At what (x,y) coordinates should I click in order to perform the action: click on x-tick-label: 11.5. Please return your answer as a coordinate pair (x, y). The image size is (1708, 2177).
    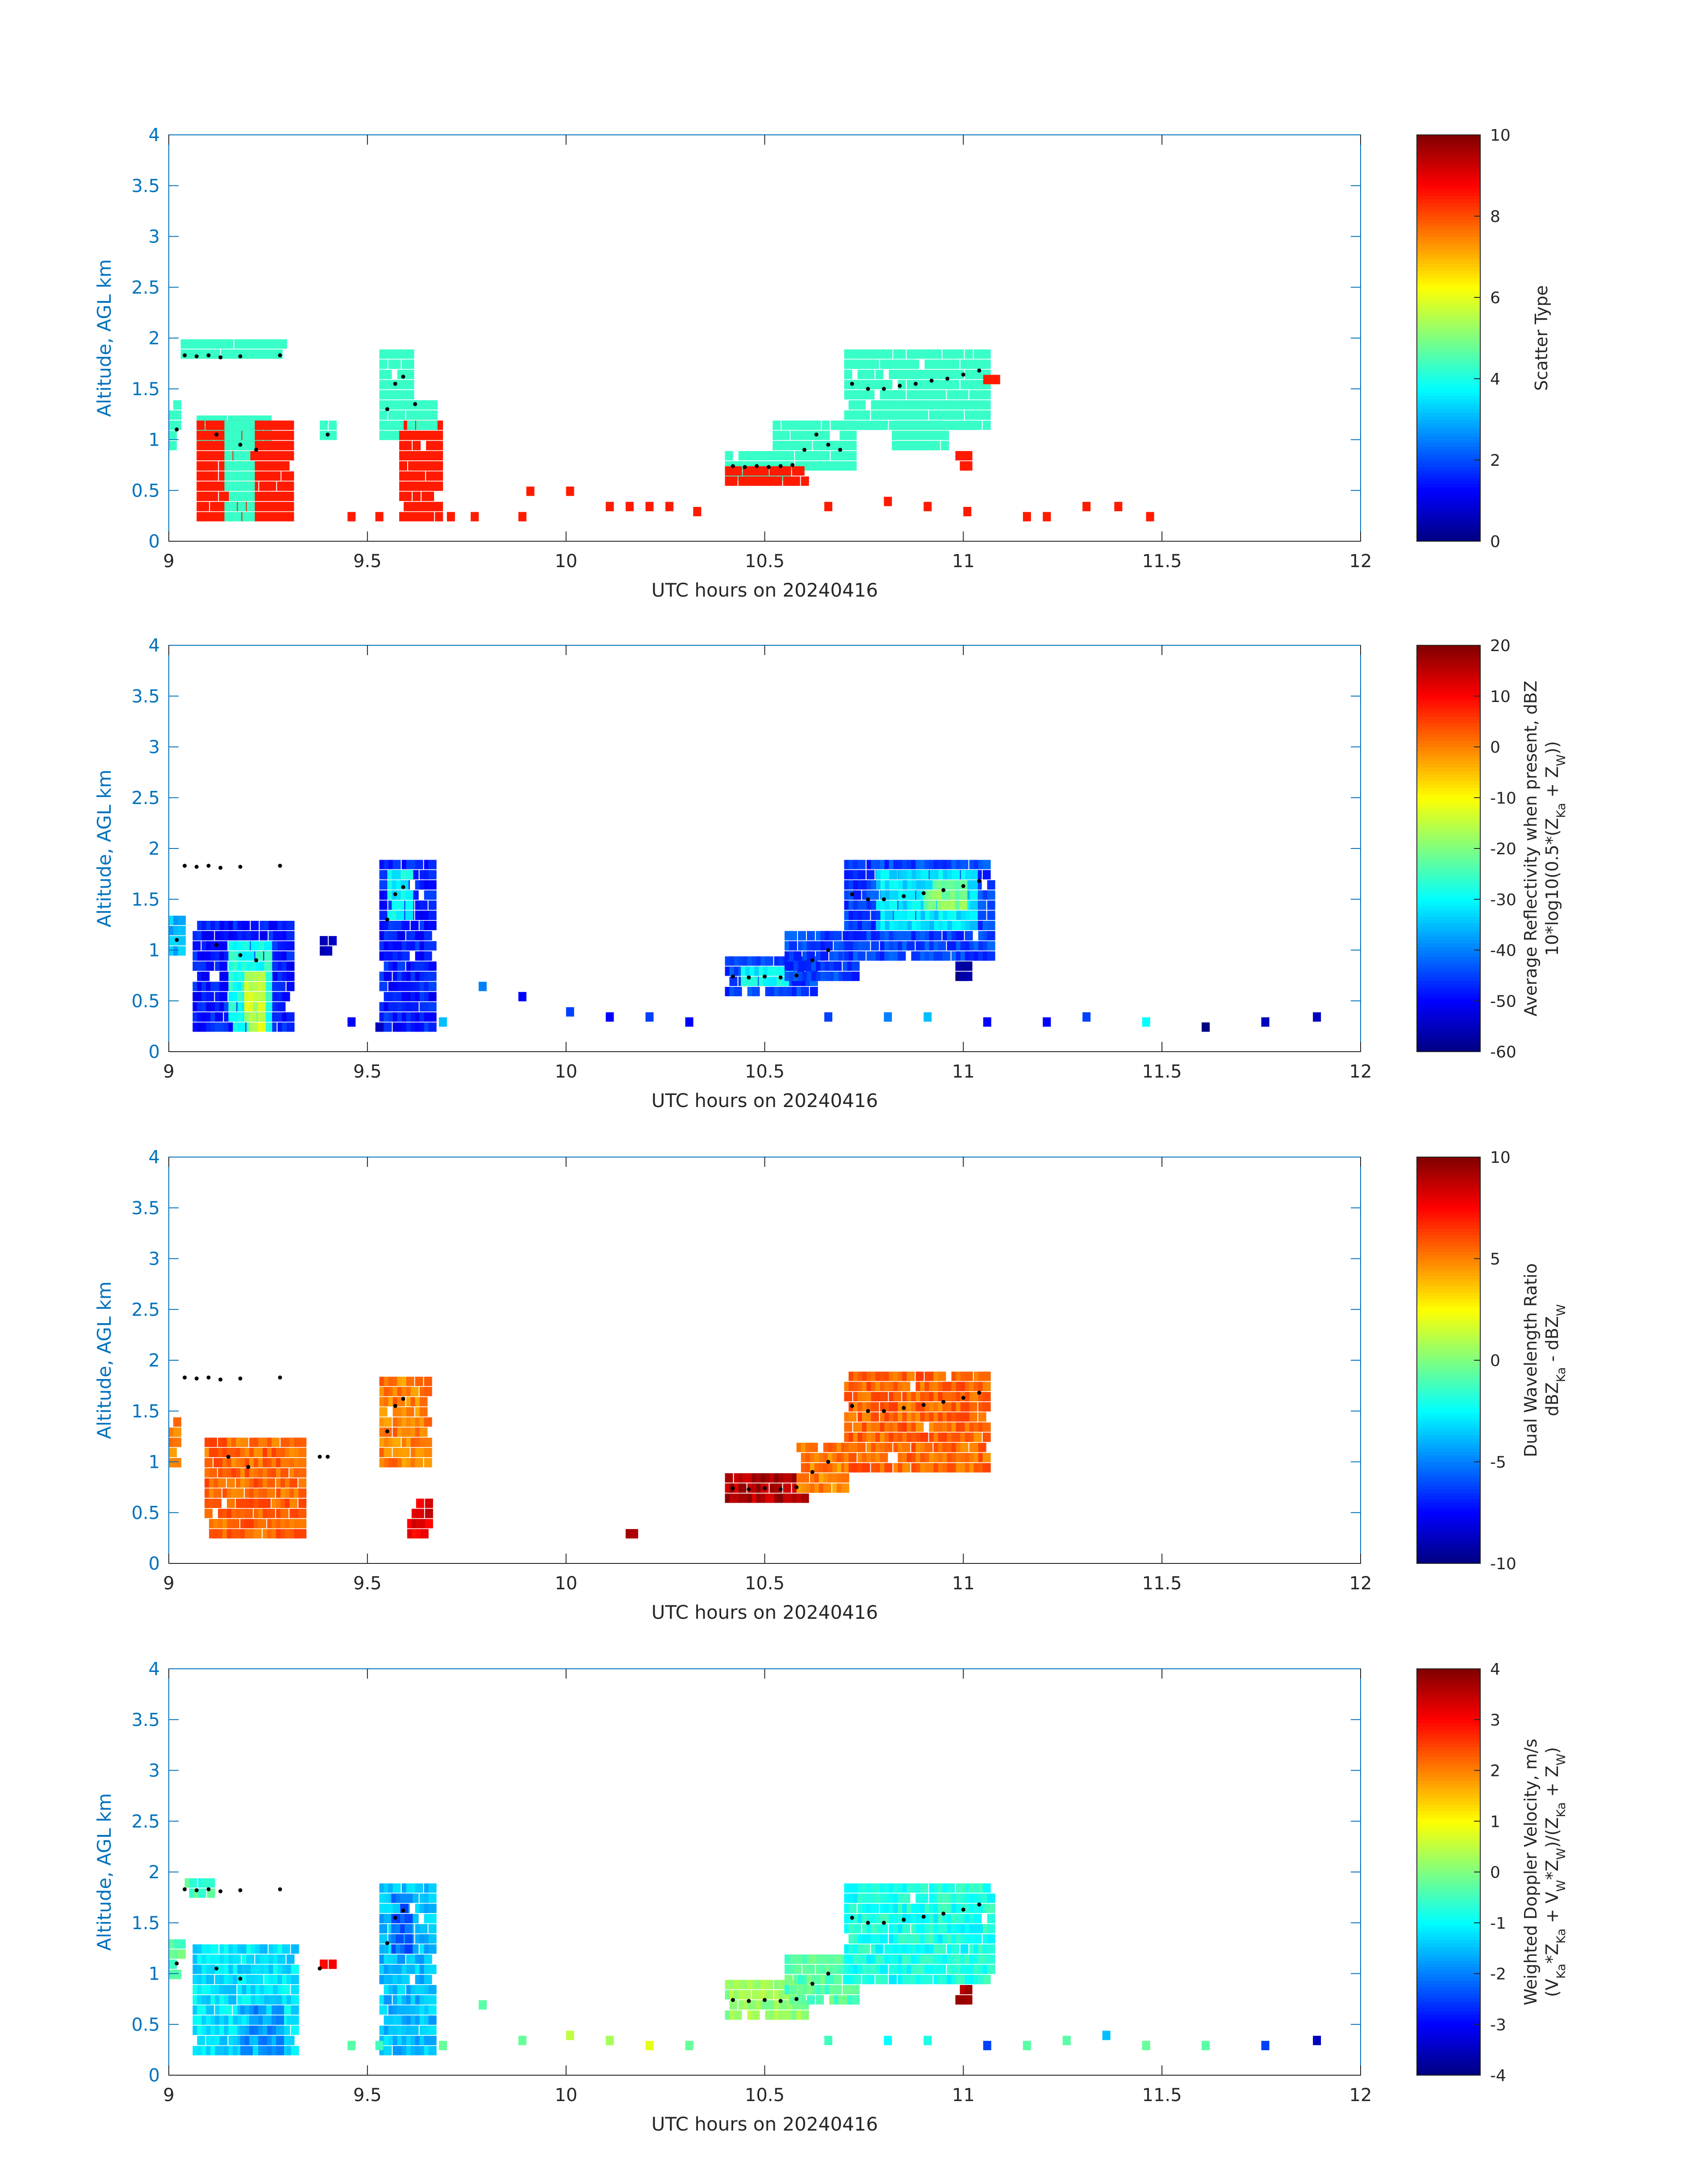
    Looking at the image, I should click on (1162, 561).